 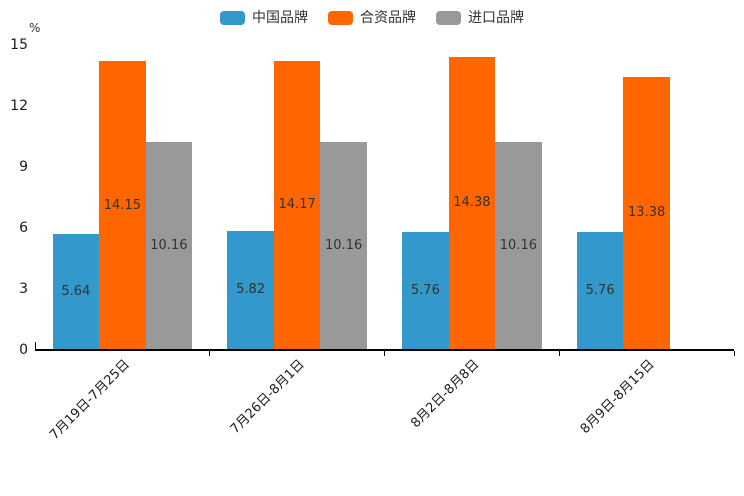 What do you see at coordinates (23, 289) in the screenshot?
I see `y-axis-tick-label: 3` at bounding box center [23, 289].